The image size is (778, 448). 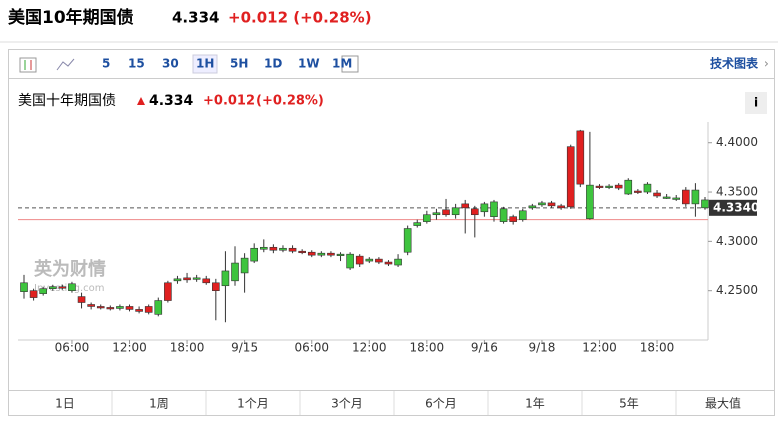 What do you see at coordinates (733, 207) in the screenshot?
I see `last-price-box` at bounding box center [733, 207].